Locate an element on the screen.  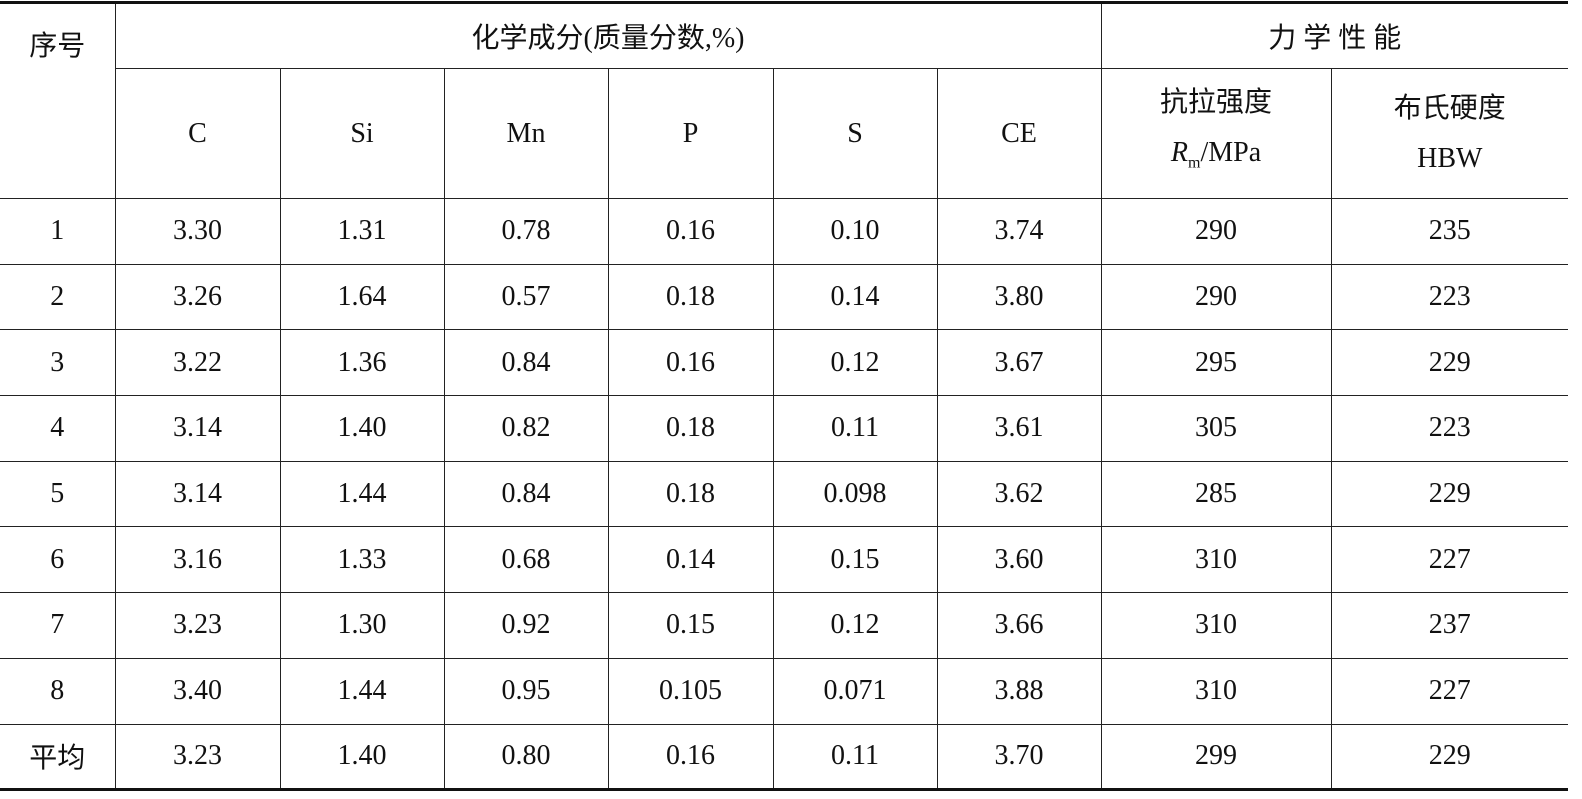
table-row: 平均 3.23 1.40 0.80 0.16 0.11 3.70 299 229 is located at coordinates (784, 757).